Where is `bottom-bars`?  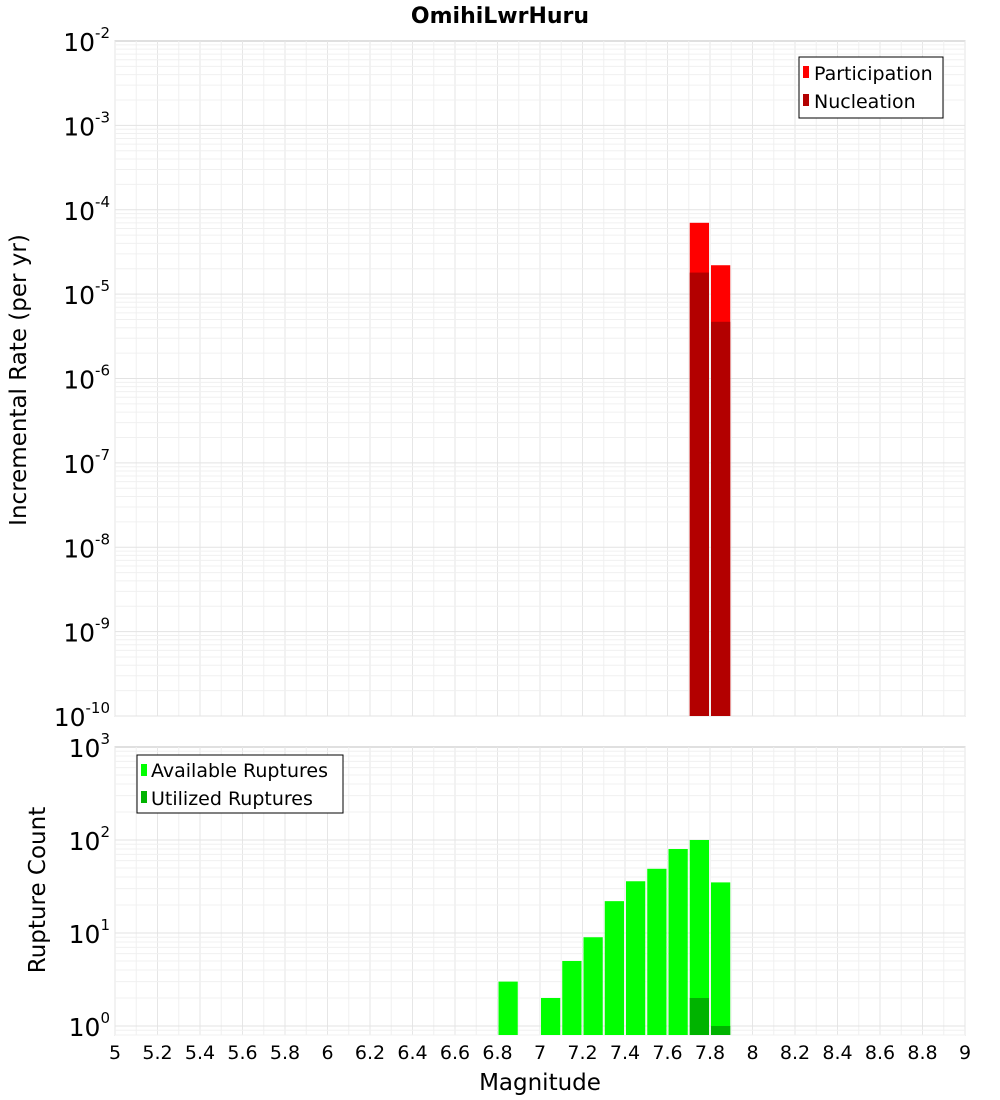
bottom-bars is located at coordinates (614, 937).